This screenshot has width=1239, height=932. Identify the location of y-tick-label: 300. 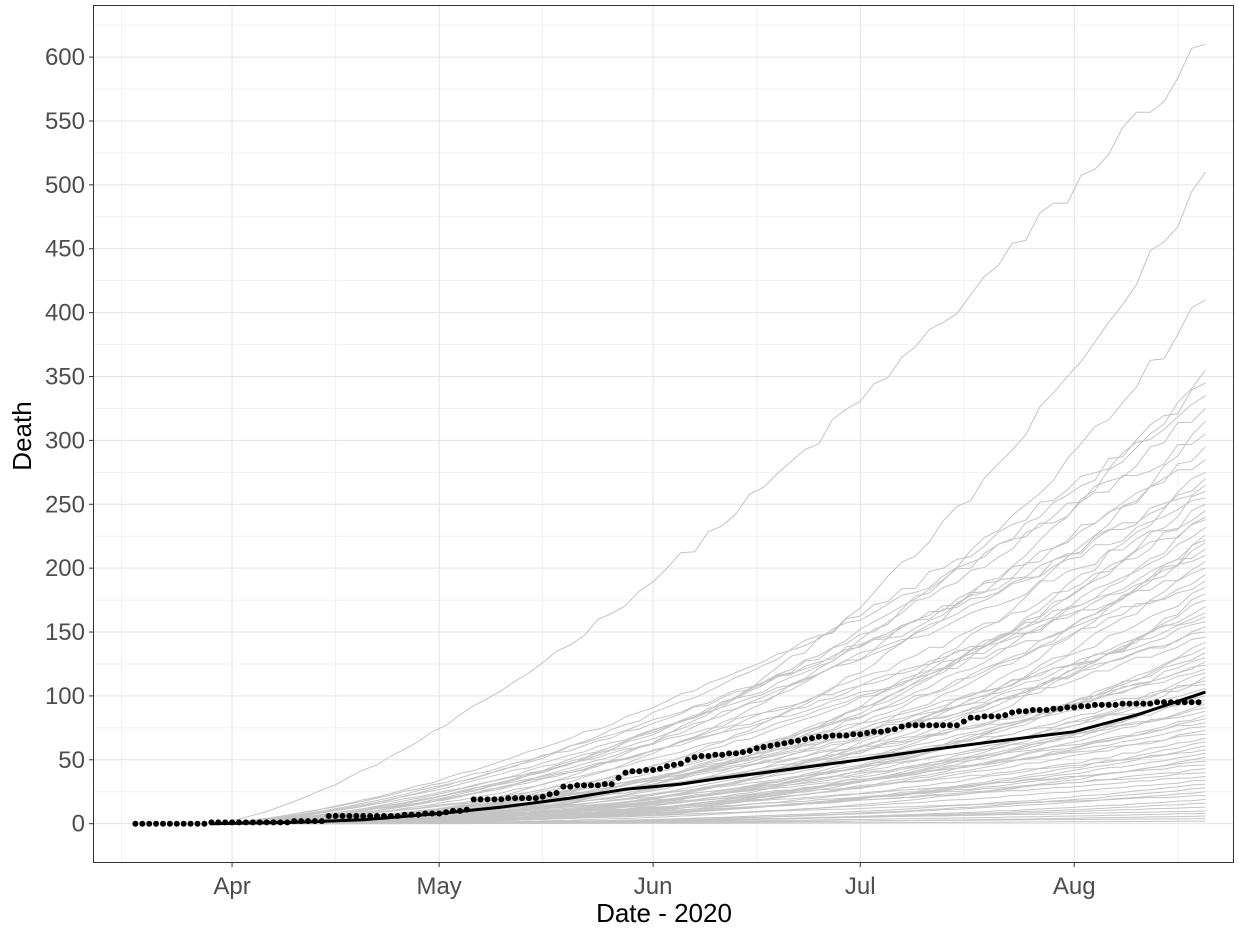
(65, 440).